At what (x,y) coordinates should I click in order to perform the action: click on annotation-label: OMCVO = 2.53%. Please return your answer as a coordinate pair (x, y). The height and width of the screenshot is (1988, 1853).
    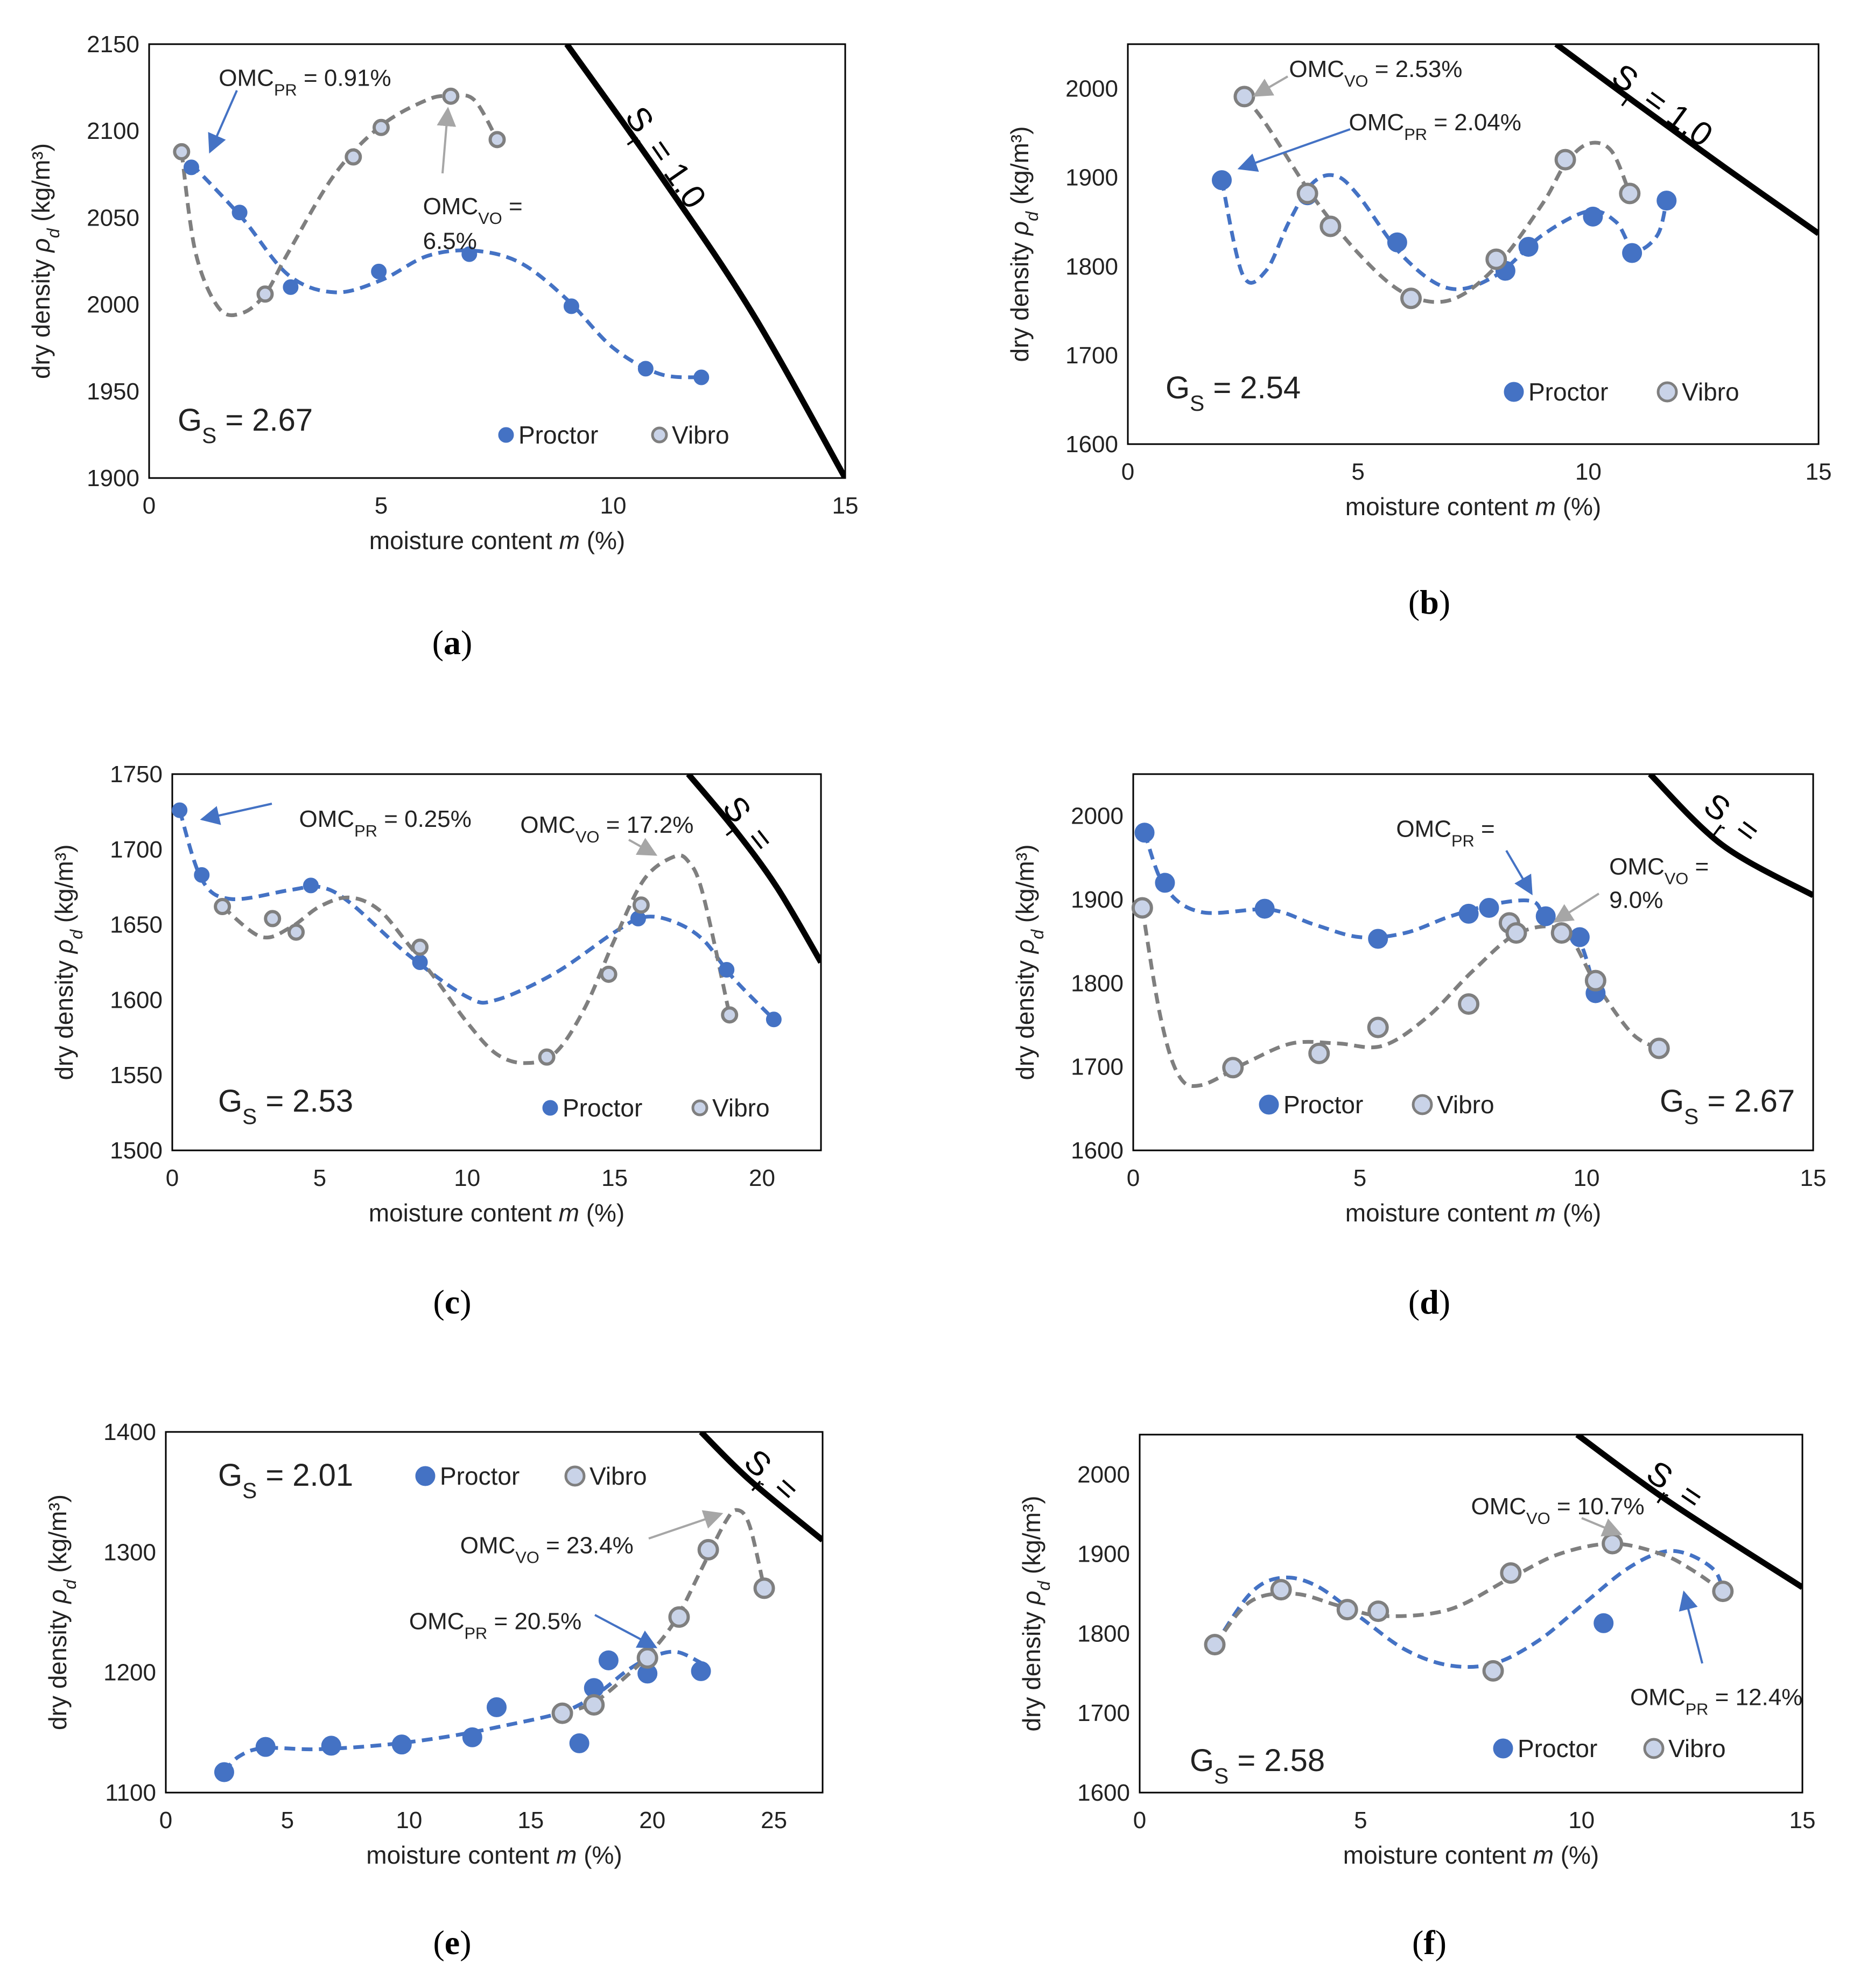
    Looking at the image, I should click on (1375, 73).